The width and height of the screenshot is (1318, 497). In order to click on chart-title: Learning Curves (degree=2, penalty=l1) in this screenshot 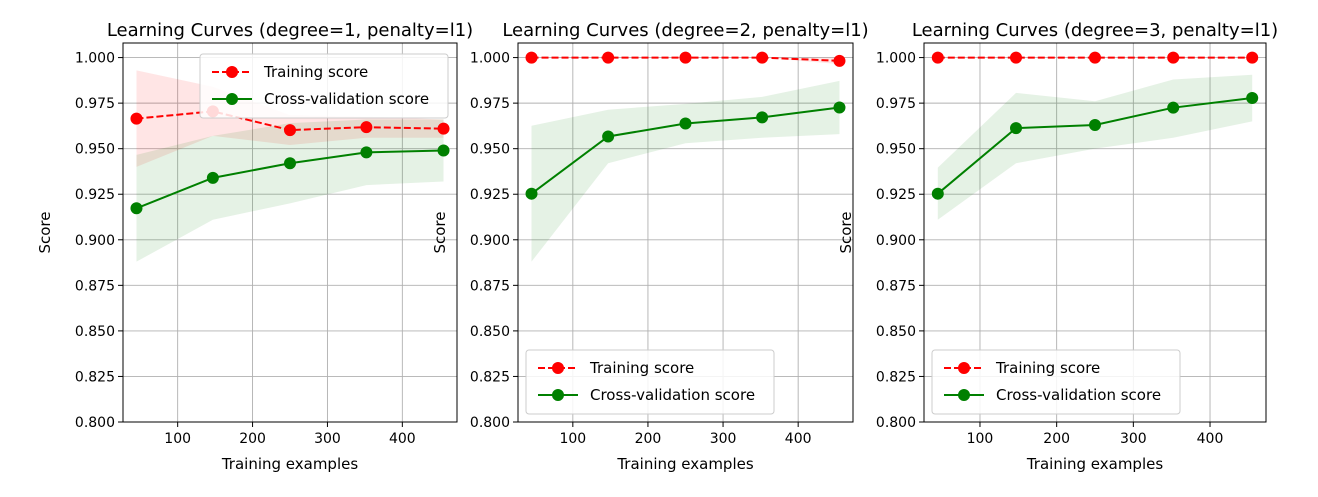, I will do `click(685, 30)`.